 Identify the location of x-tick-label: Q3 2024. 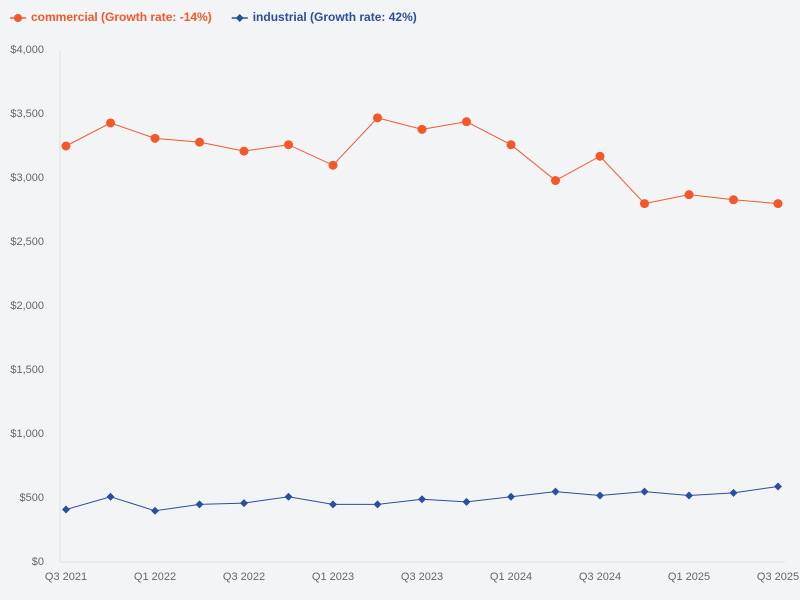
(600, 577).